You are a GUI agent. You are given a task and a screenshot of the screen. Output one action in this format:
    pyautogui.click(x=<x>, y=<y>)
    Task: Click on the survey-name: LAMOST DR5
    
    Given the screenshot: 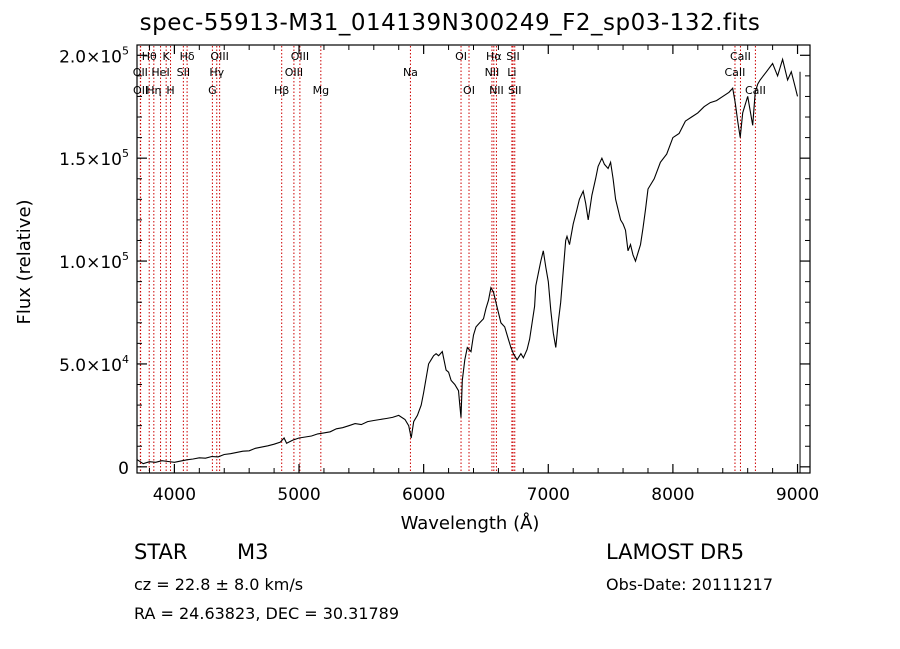 What is the action you would take?
    pyautogui.click(x=675, y=552)
    